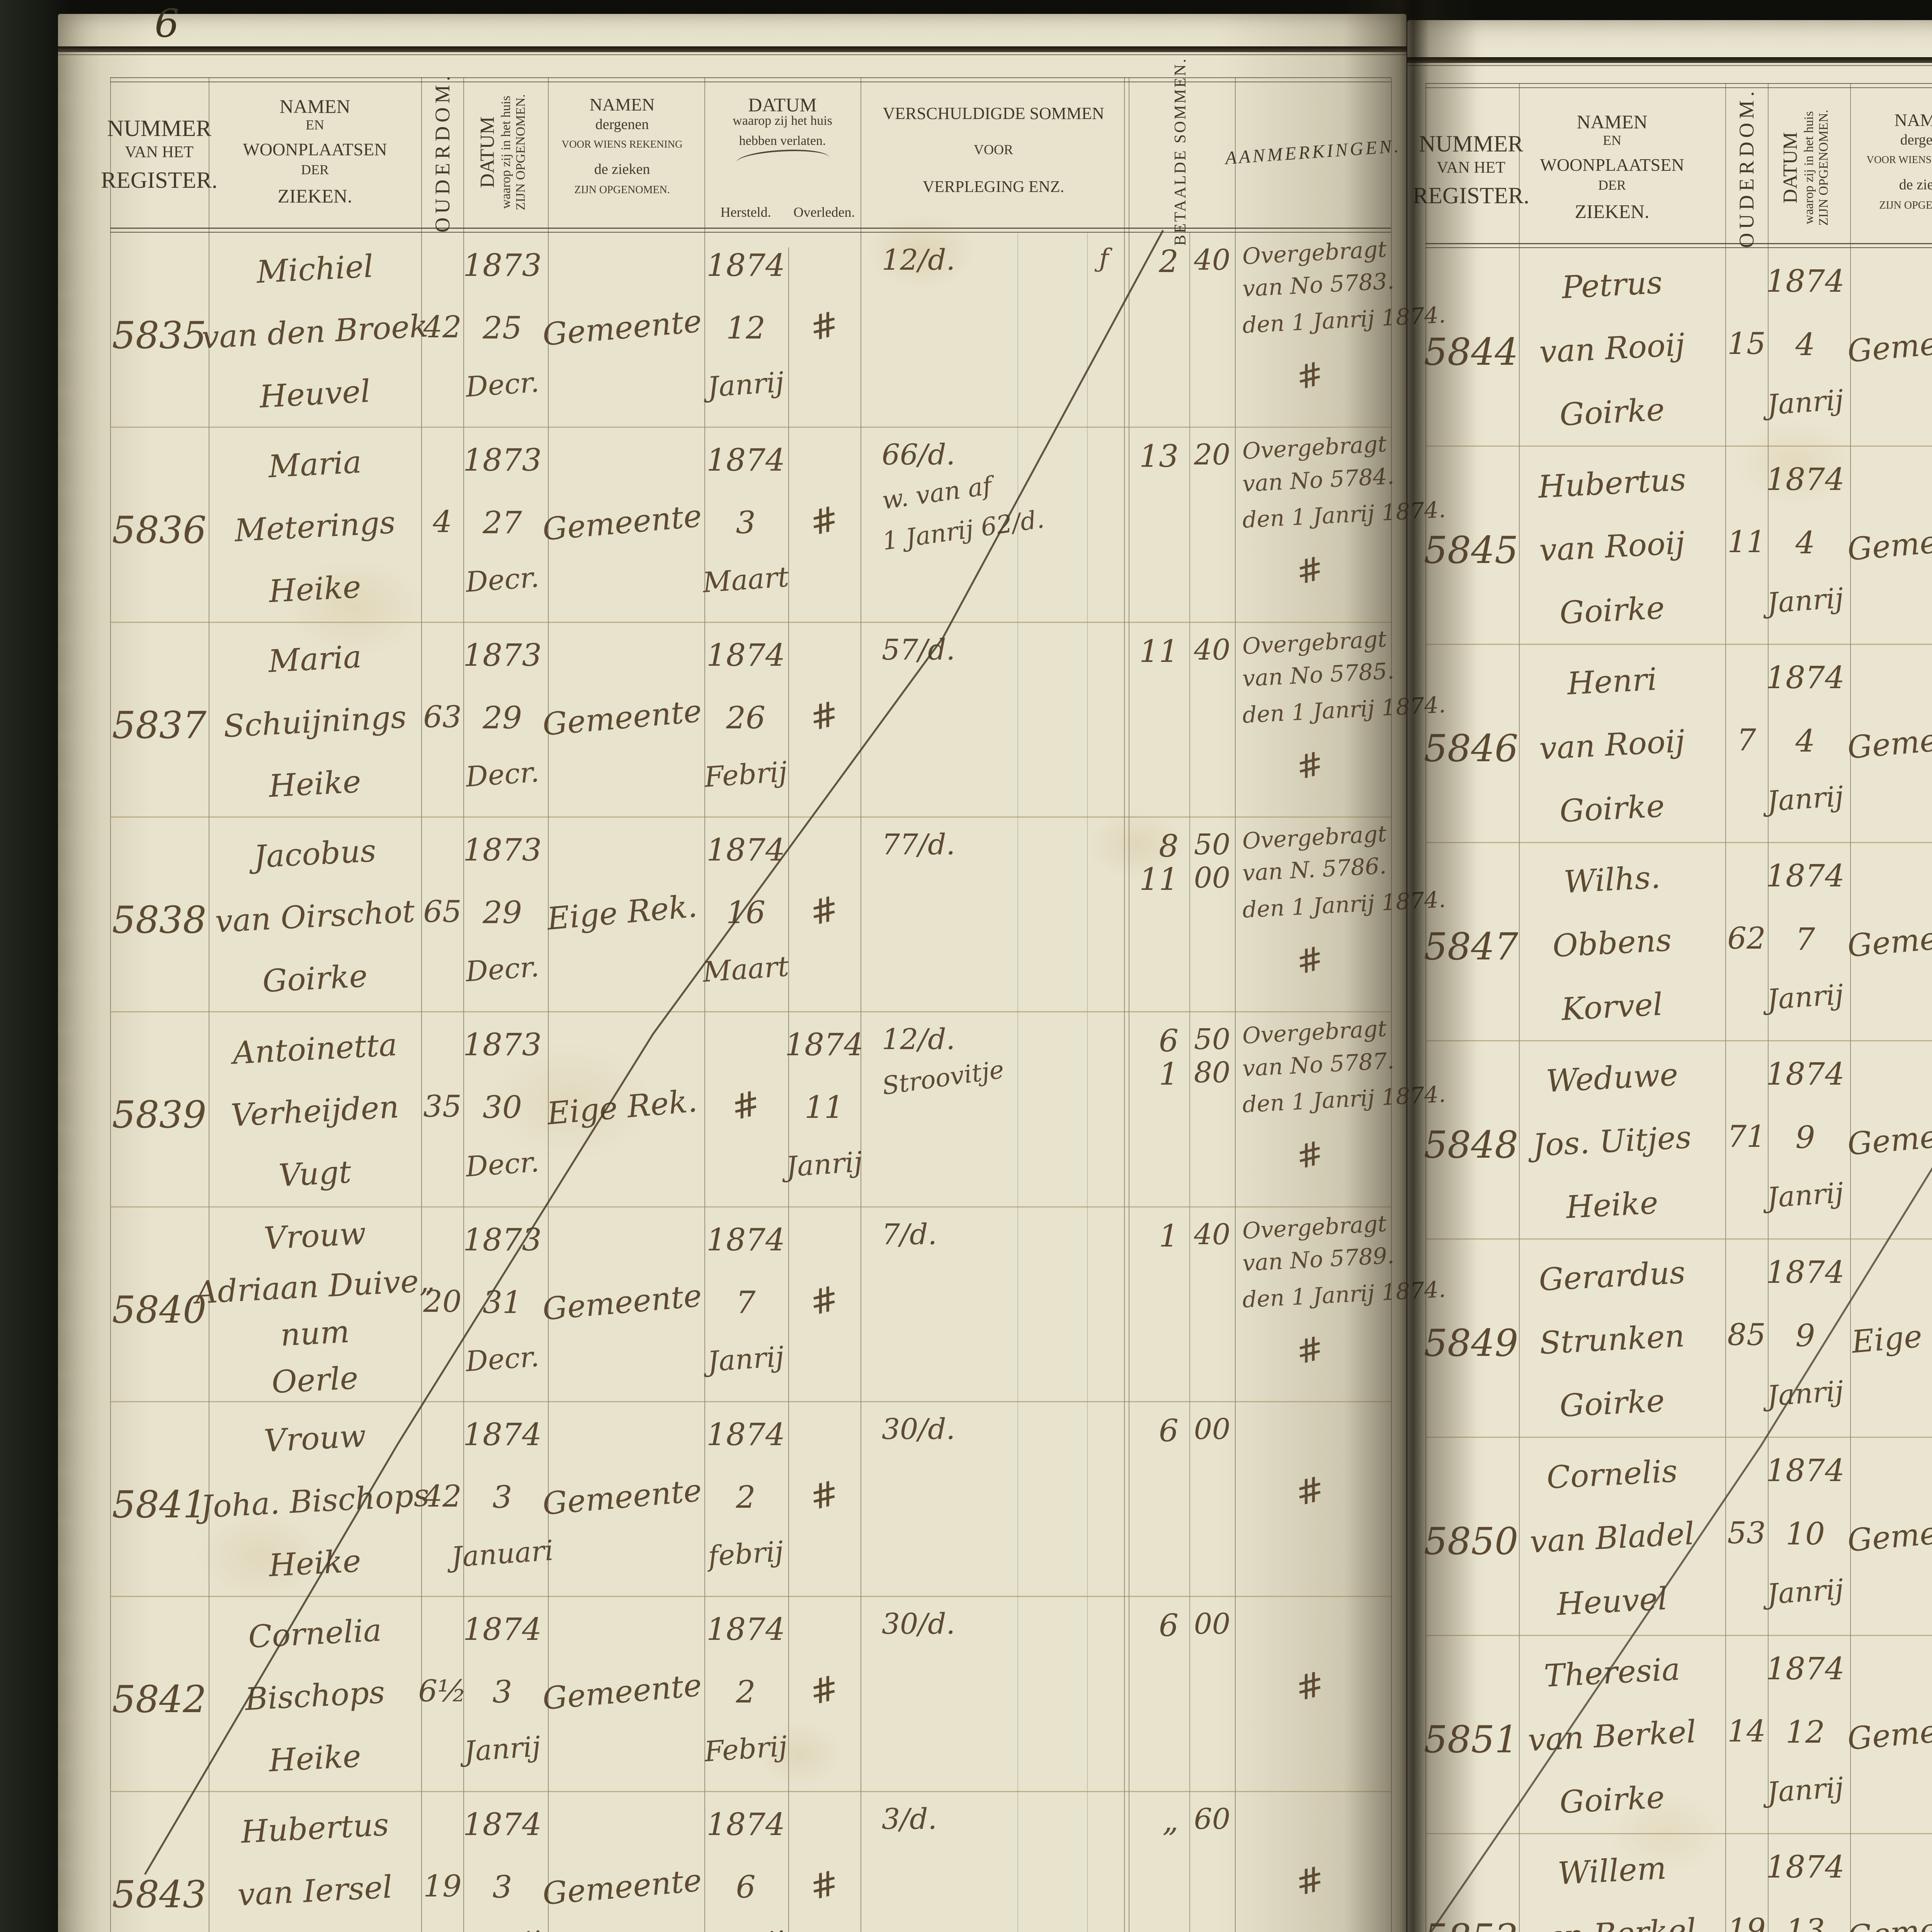 The height and width of the screenshot is (1932, 1932). I want to click on paid-cents: 40, so click(1212, 260).